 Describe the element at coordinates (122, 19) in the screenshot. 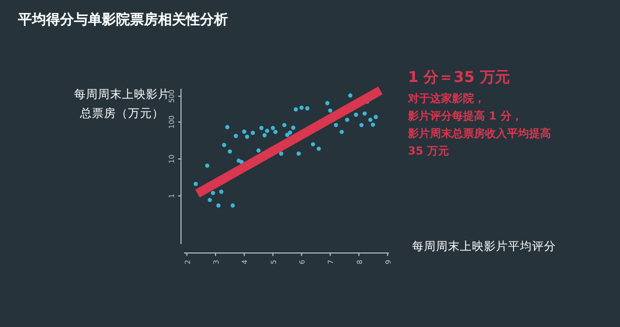

I see `chart-title: 平均得分与单影院票房相关性分析` at that location.